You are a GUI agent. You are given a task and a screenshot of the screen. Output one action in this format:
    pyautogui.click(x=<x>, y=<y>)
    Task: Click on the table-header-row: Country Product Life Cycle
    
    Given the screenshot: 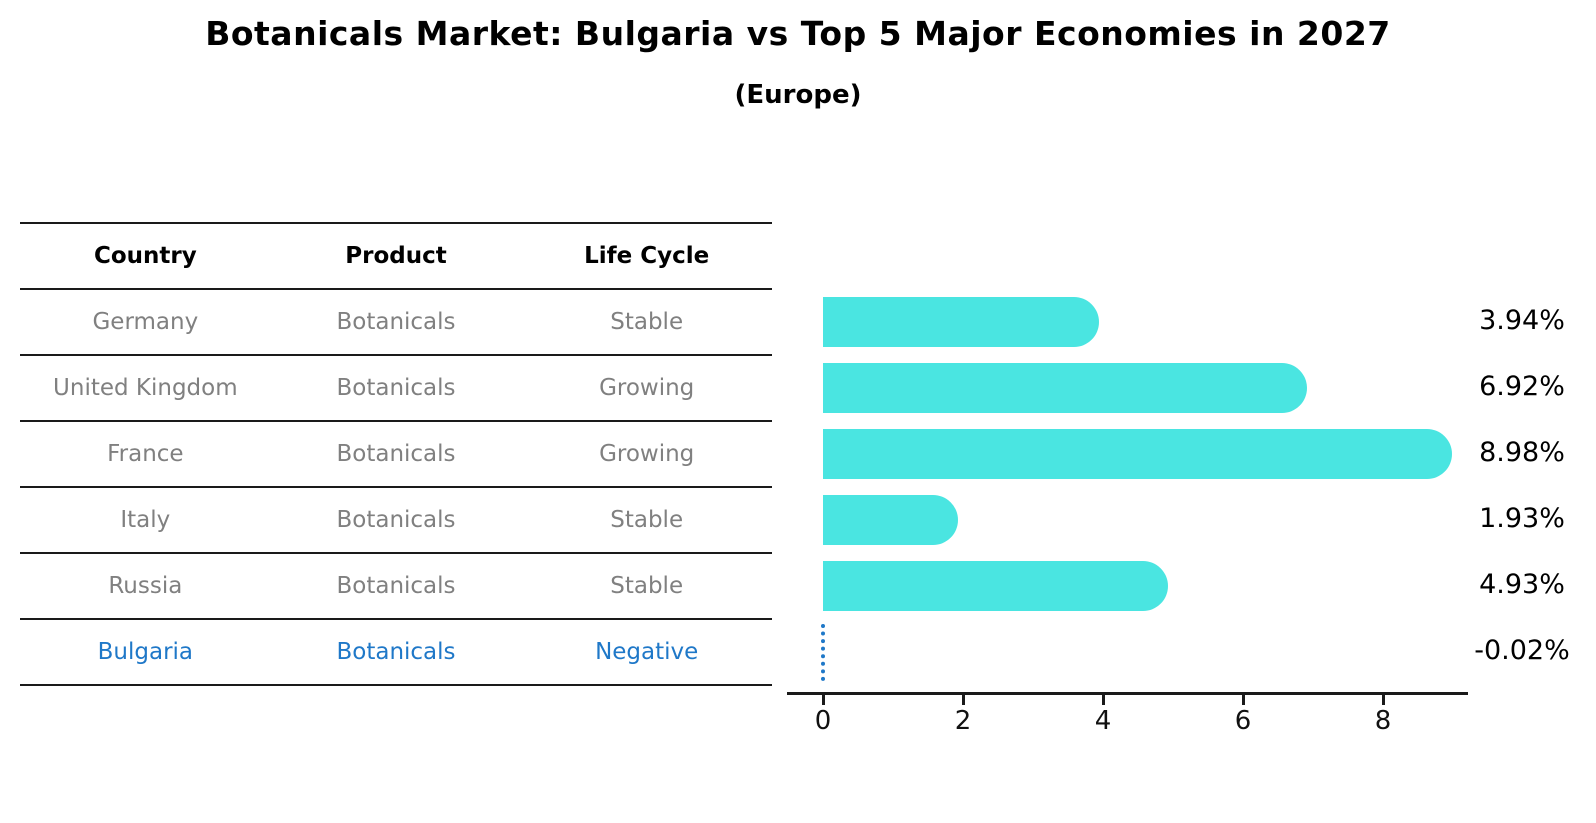 What is the action you would take?
    pyautogui.click(x=396, y=257)
    